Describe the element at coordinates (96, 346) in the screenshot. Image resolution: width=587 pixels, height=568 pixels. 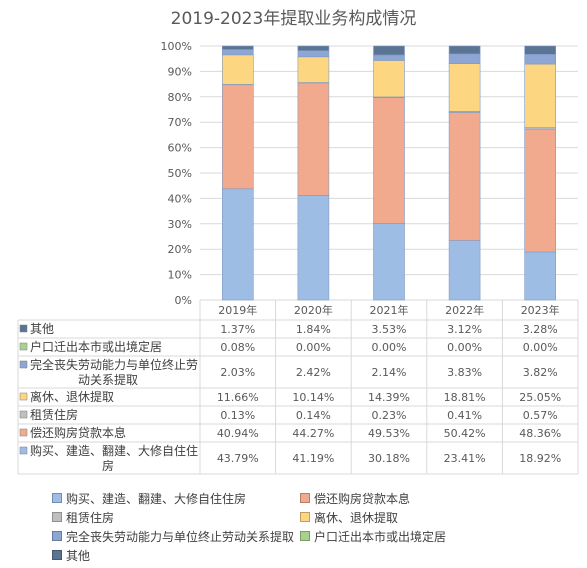
I see `table-row-label: 户口迁出本市或出境定居` at that location.